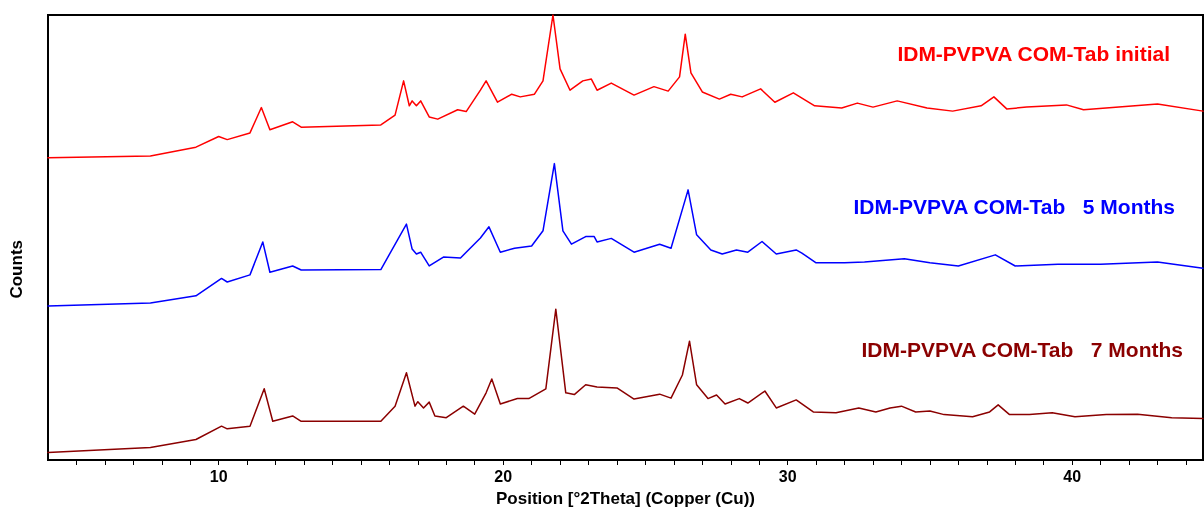 This screenshot has width=1204, height=522. Describe the element at coordinates (1072, 476) in the screenshot. I see `x-tick-label: 40` at that location.